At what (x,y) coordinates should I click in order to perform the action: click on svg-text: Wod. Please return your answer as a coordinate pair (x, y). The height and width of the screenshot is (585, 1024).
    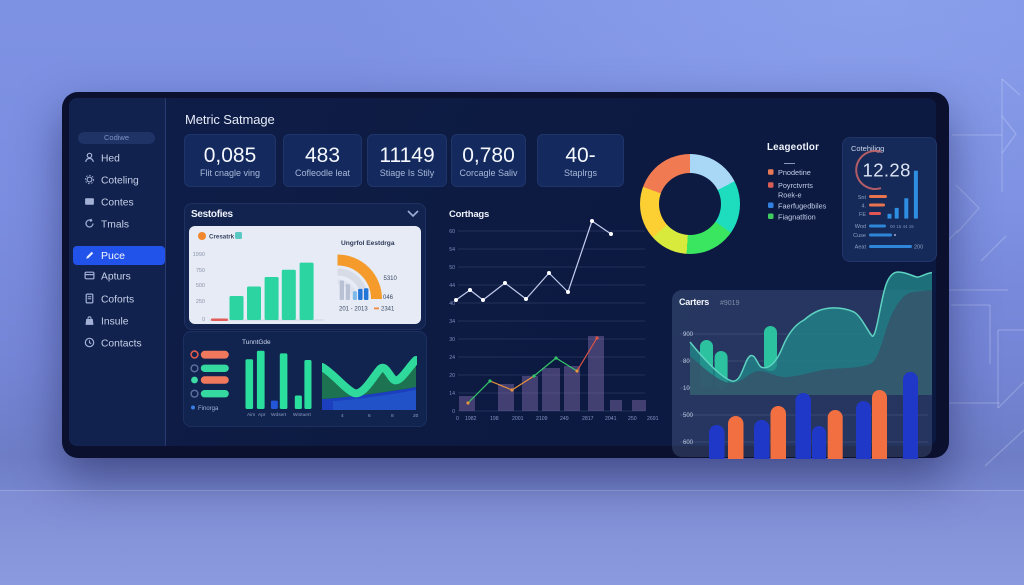
    Looking at the image, I should click on (860, 227).